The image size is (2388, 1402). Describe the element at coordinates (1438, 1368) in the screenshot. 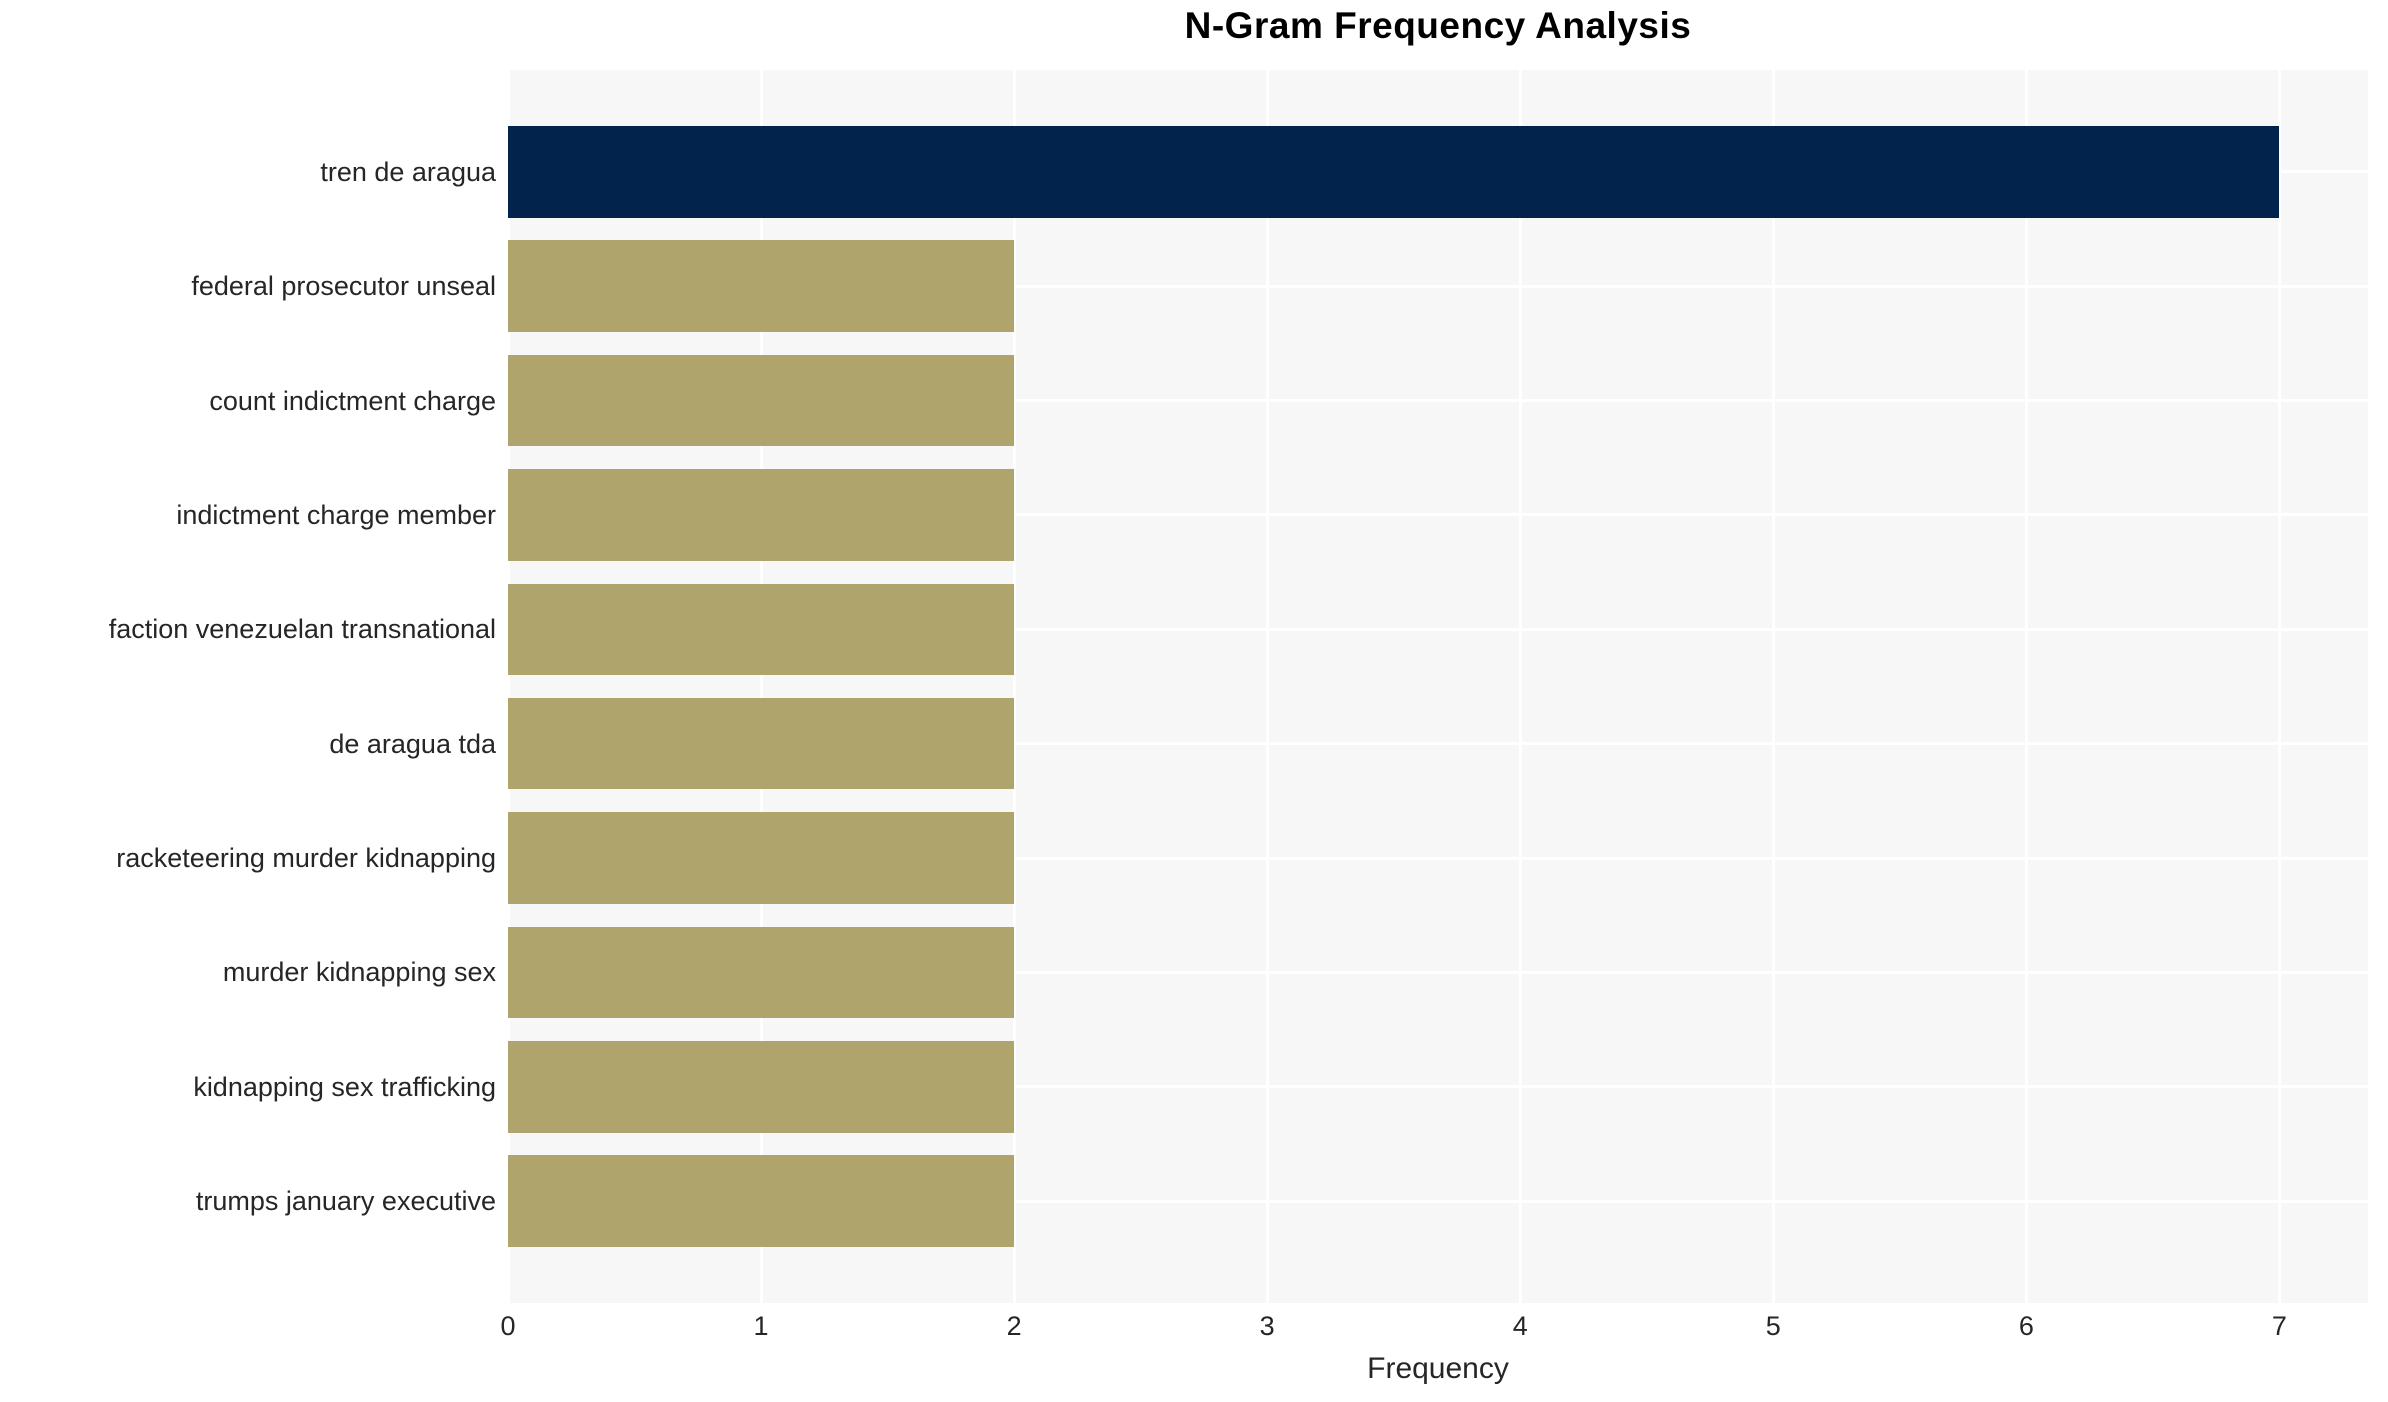

I see `x-axis-title: Frequency` at that location.